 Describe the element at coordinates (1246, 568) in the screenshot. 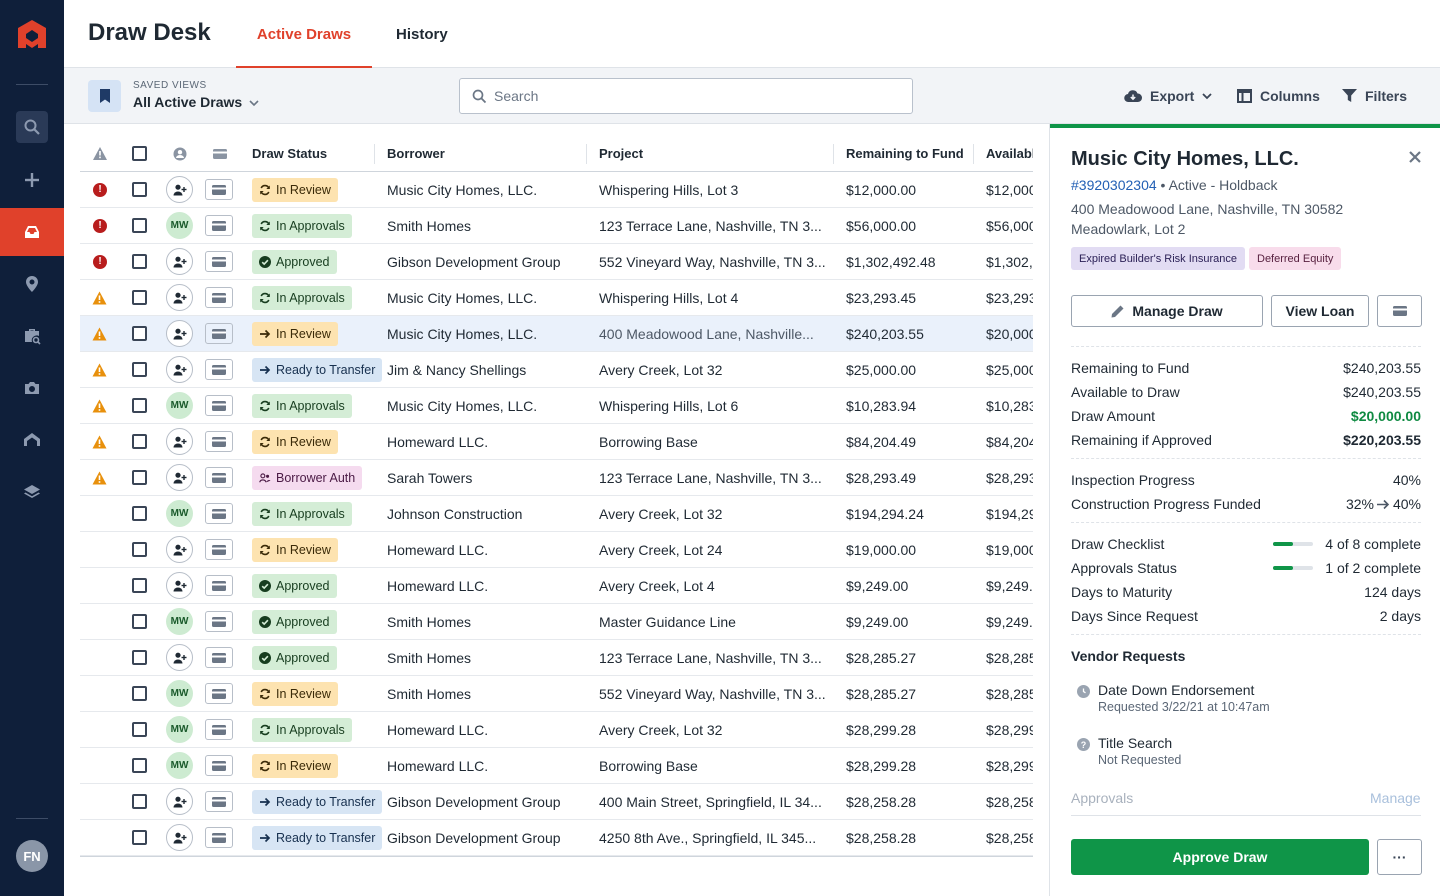

I see `approvals-status-row: Approvals Status 1 of 2 complete` at that location.